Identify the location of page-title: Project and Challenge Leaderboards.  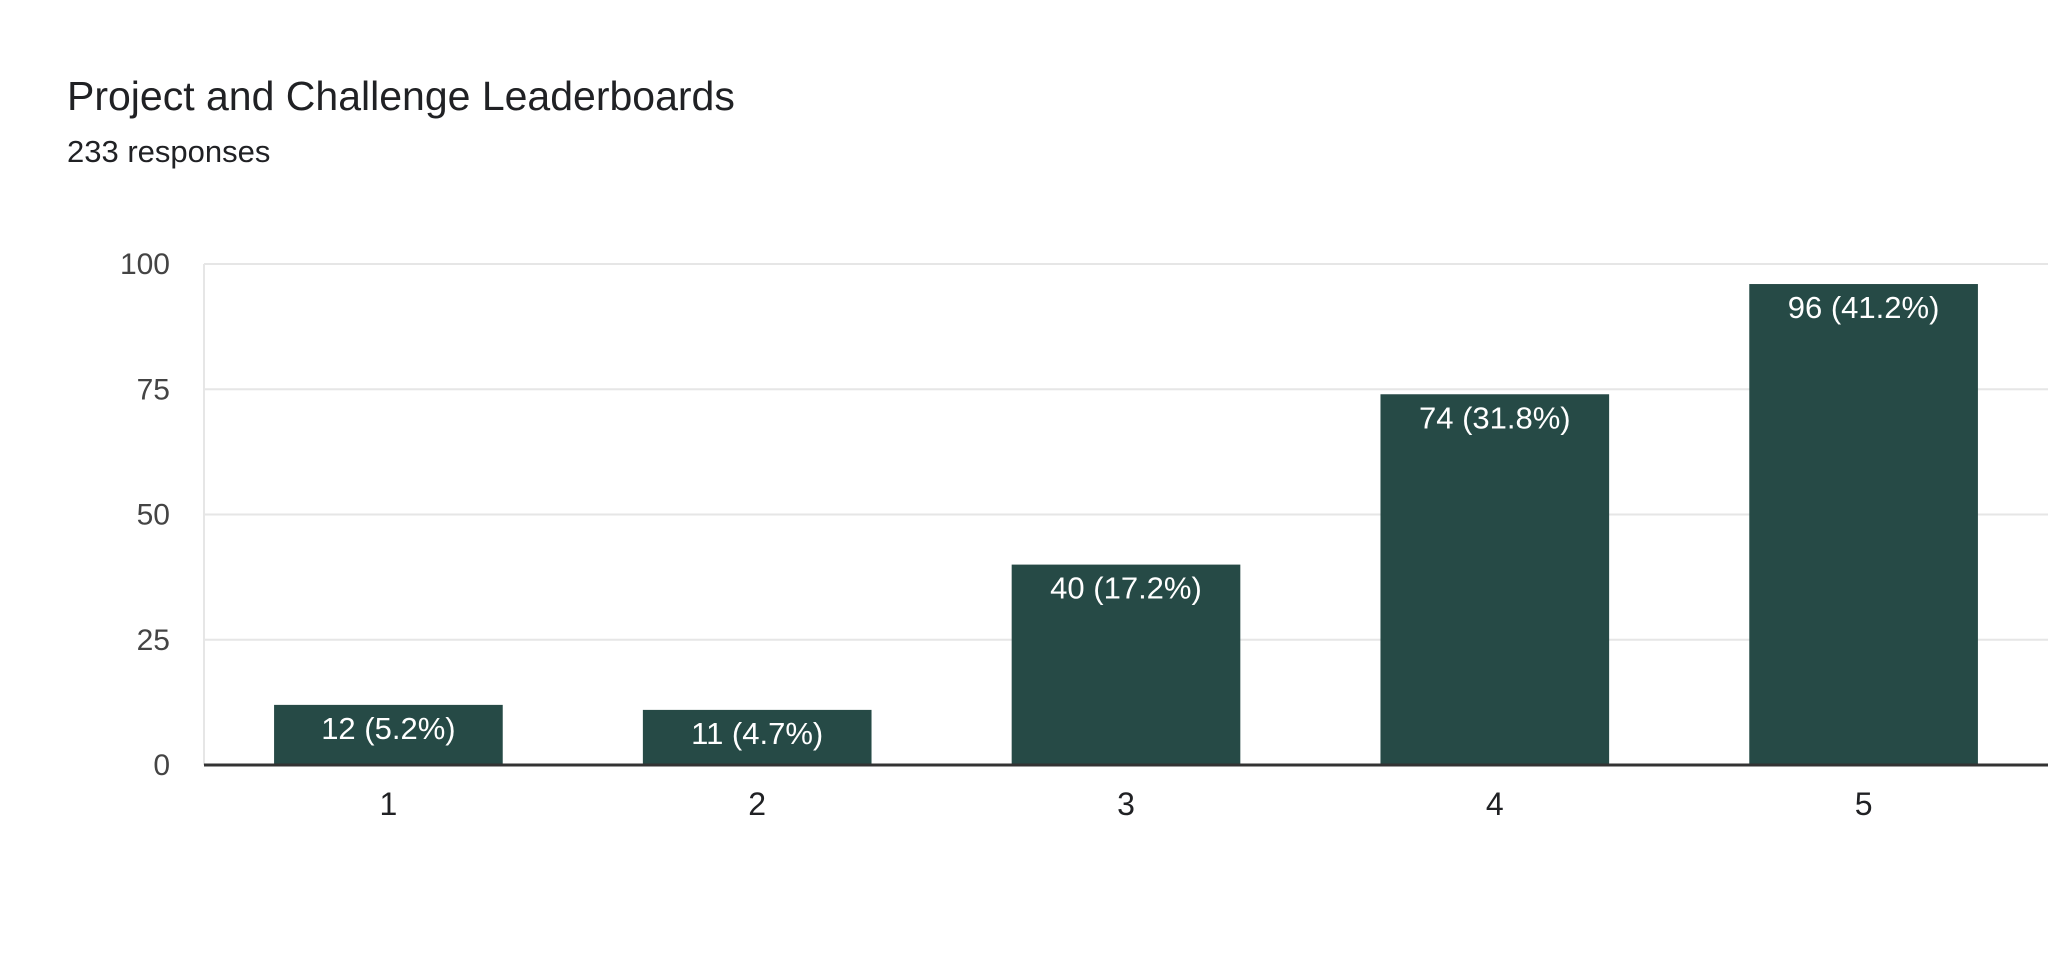
(401, 96).